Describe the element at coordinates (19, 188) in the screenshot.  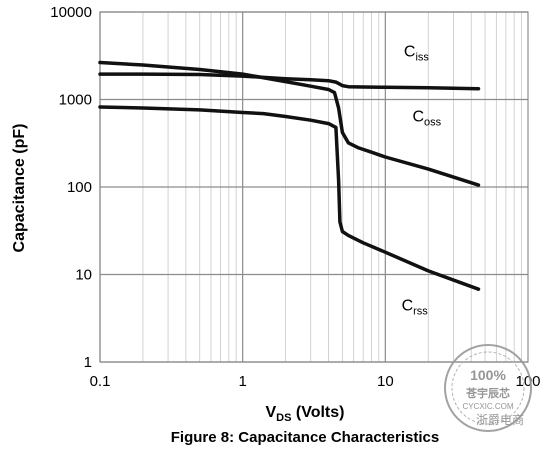
I see `y-axis-title: Capacitance (pF)` at that location.